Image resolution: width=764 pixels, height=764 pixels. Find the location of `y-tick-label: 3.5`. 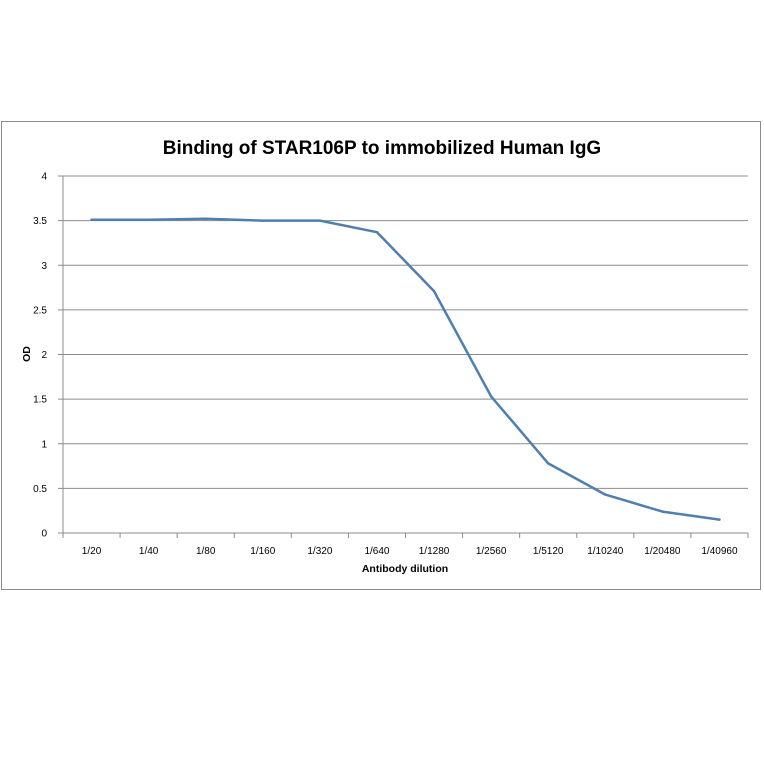

y-tick-label: 3.5 is located at coordinates (40, 221).